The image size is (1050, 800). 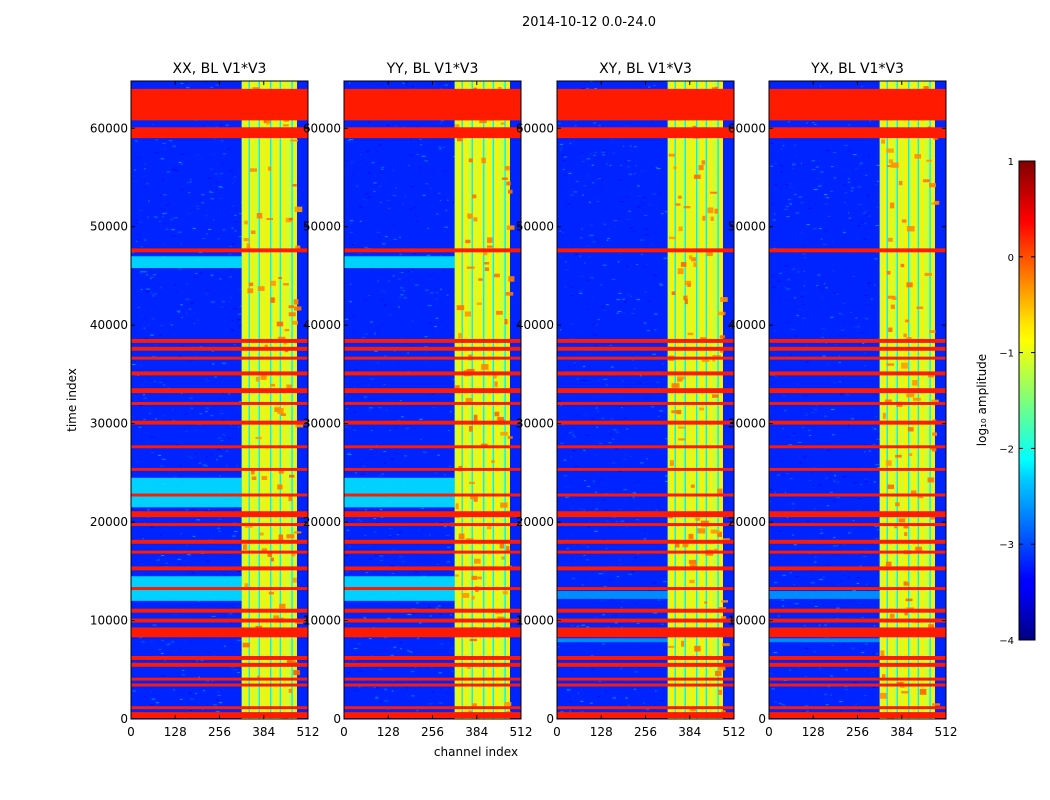 What do you see at coordinates (982, 400) in the screenshot?
I see `colorbar-label: log₁₀ amplitude` at bounding box center [982, 400].